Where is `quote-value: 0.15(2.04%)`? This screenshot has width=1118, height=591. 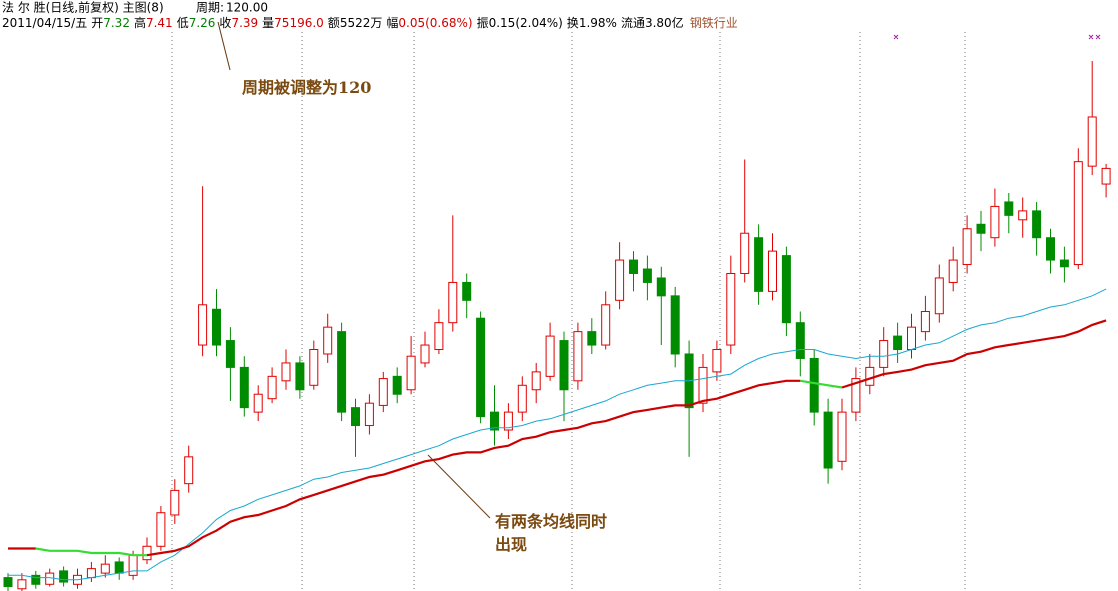
quote-value: 0.15(2.04%) is located at coordinates (526, 23).